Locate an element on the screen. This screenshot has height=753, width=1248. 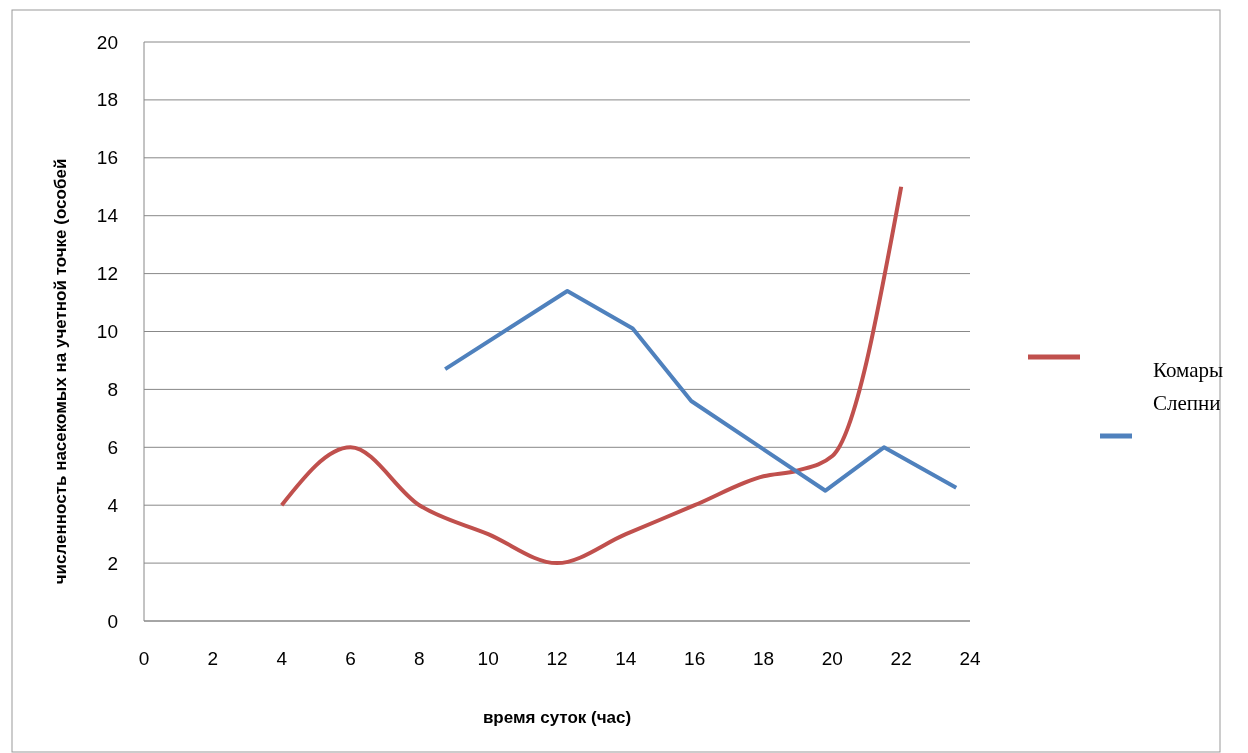
y-tick-label: 0 is located at coordinates (112, 621).